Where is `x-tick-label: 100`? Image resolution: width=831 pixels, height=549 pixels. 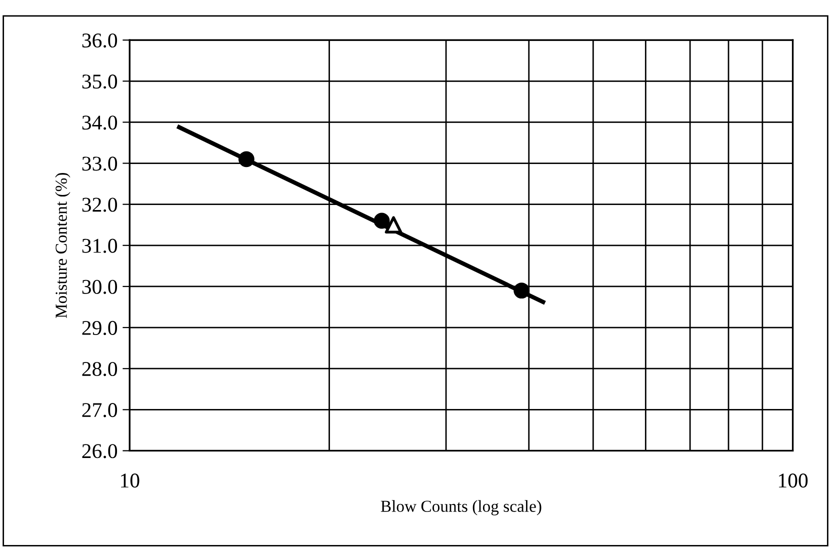 x-tick-label: 100 is located at coordinates (793, 481).